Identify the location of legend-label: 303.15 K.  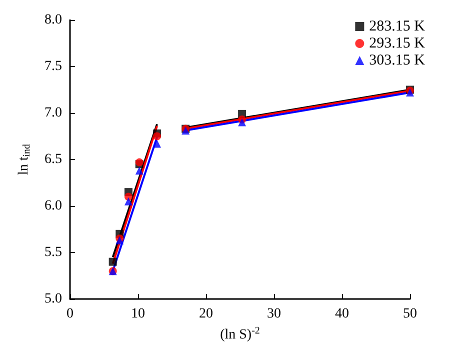
(397, 60).